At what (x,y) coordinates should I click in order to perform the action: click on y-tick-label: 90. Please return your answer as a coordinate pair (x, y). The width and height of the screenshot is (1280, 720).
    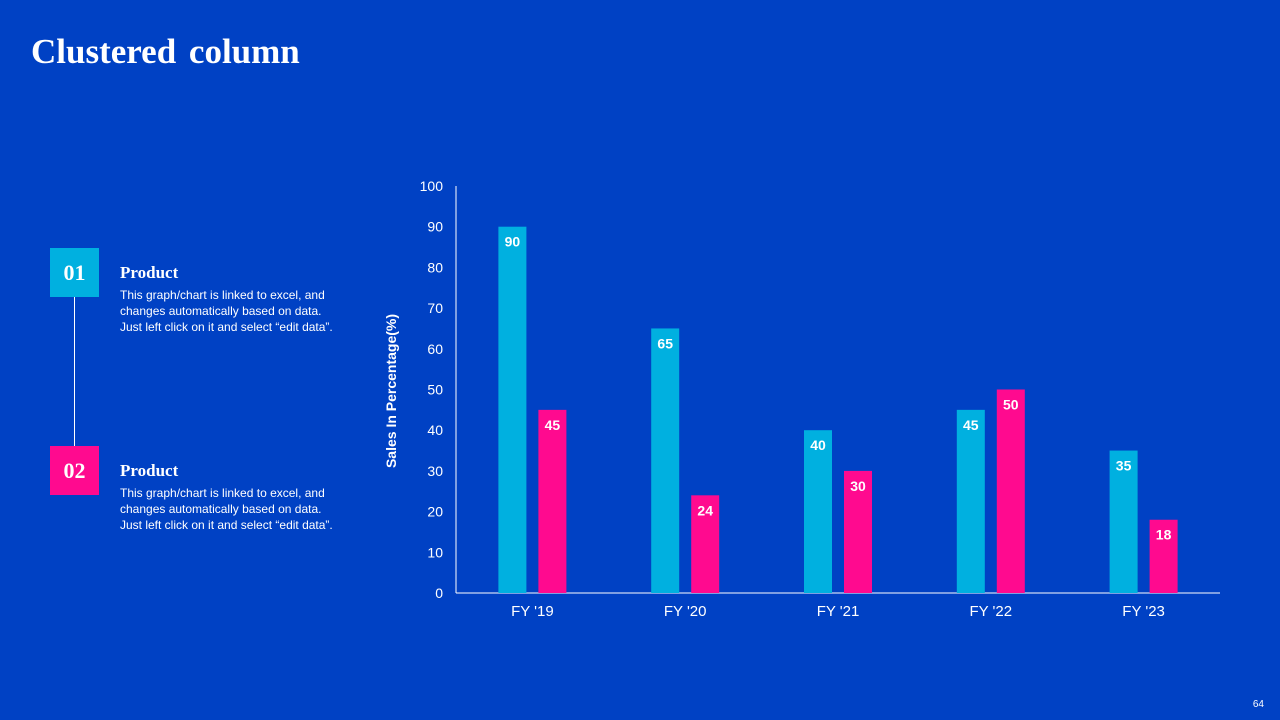
    Looking at the image, I should click on (435, 227).